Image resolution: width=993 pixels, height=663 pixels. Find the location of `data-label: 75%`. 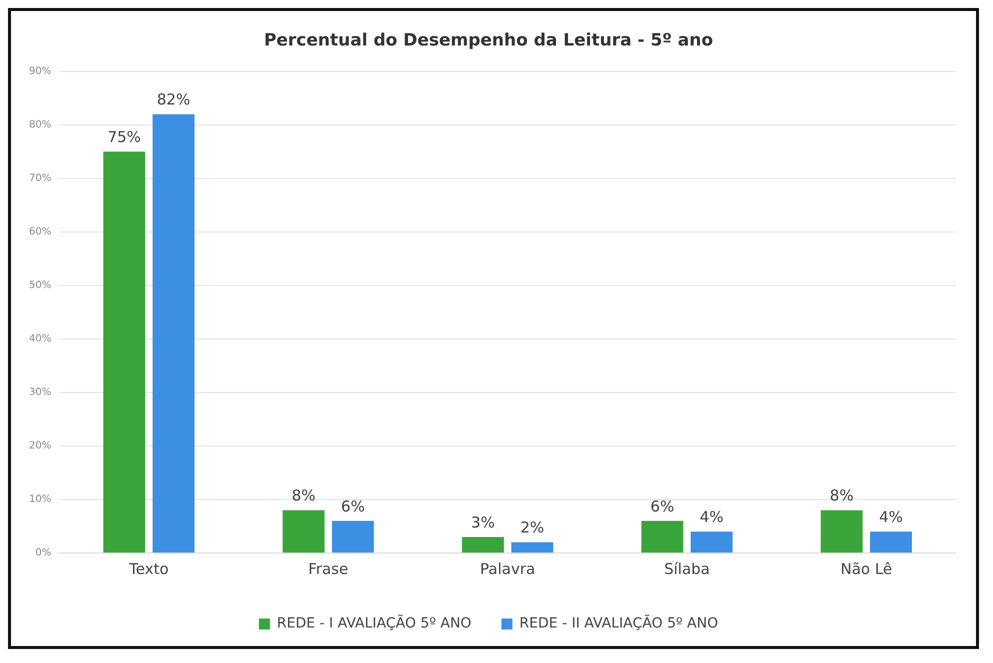

data-label: 75% is located at coordinates (124, 137).